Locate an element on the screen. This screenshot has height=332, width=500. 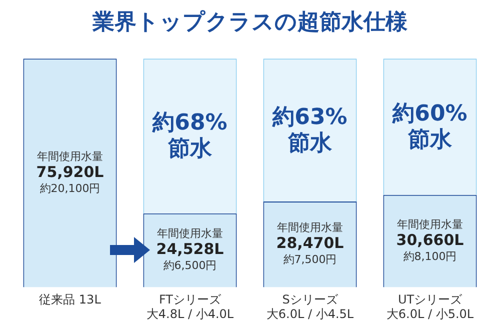
data-label: 24,528L is located at coordinates (190, 249).